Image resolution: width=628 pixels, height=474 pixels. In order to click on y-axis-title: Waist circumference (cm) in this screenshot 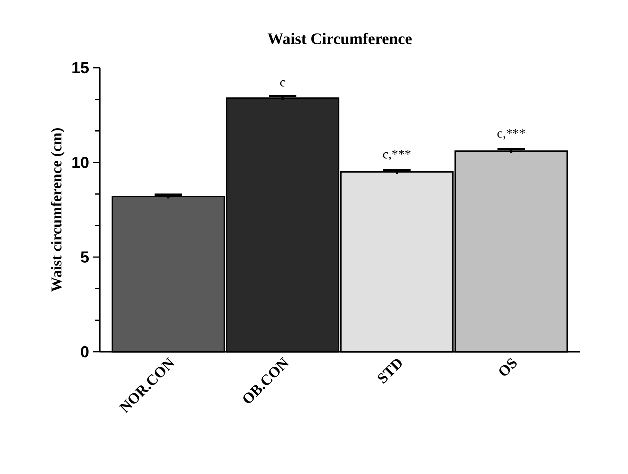, I will do `click(58, 210)`.